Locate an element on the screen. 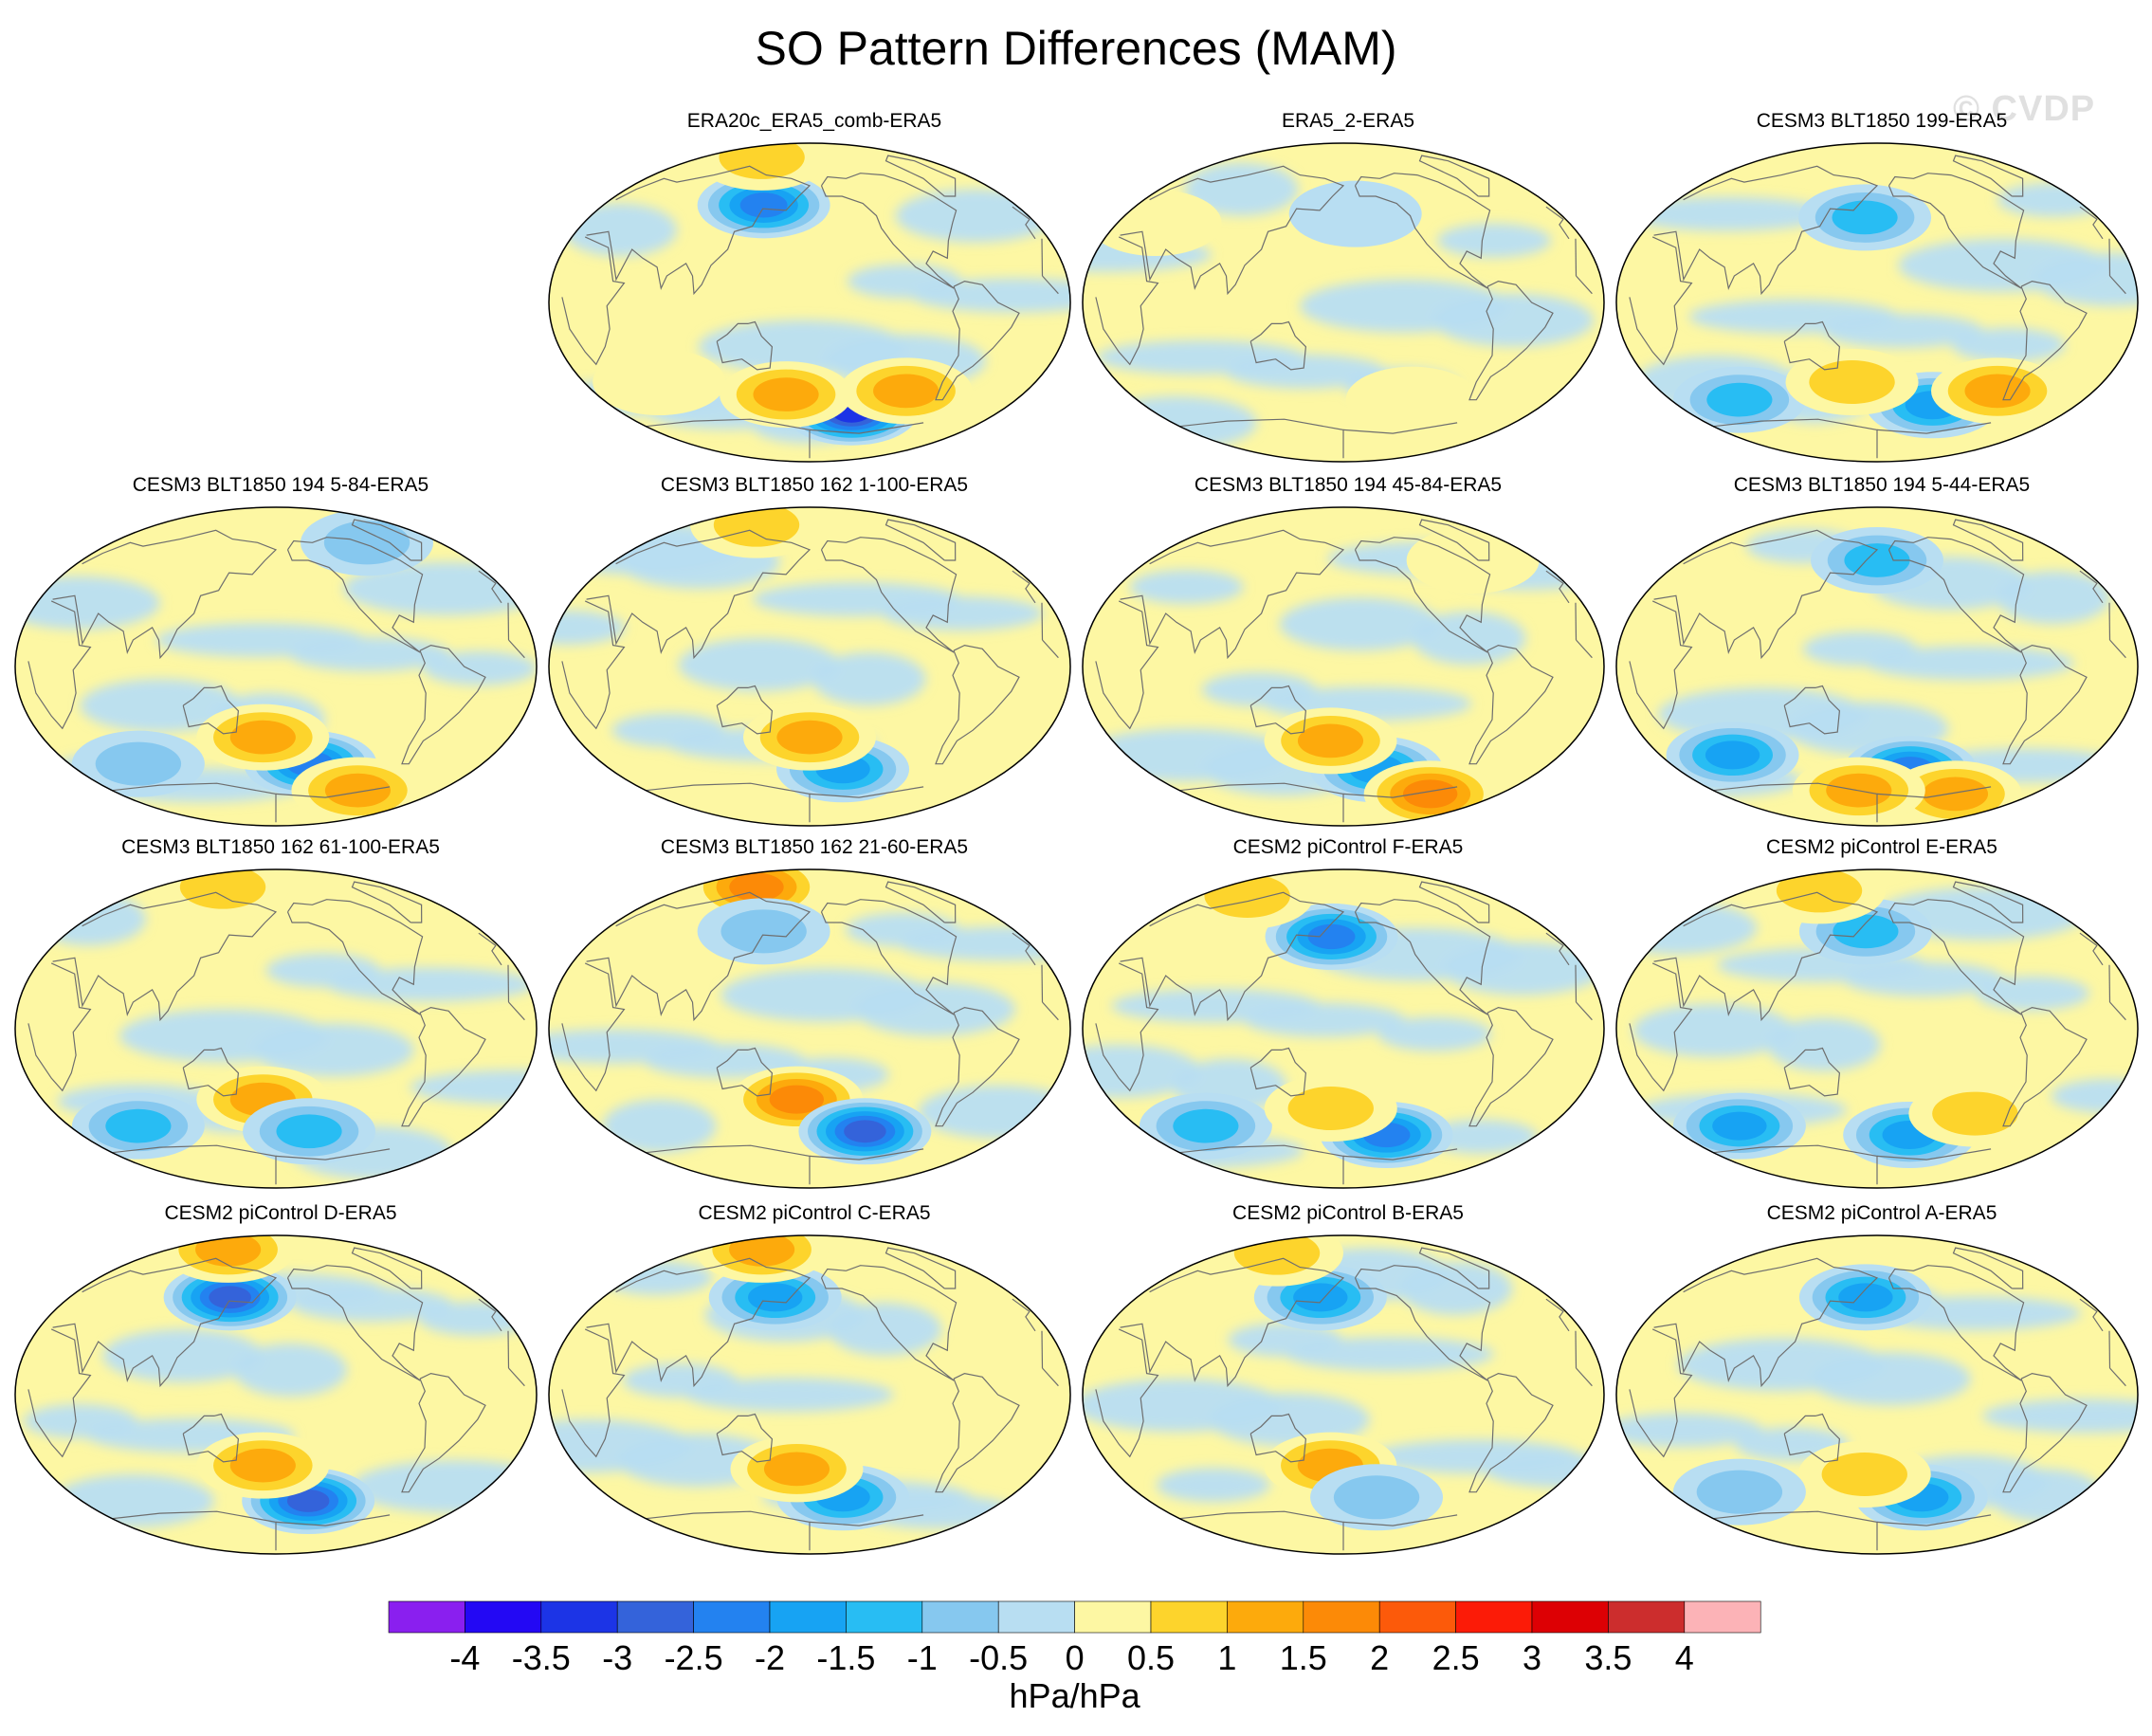  map-panel: CESM2 piControl B-ERA5 is located at coordinates (1348, 1378).